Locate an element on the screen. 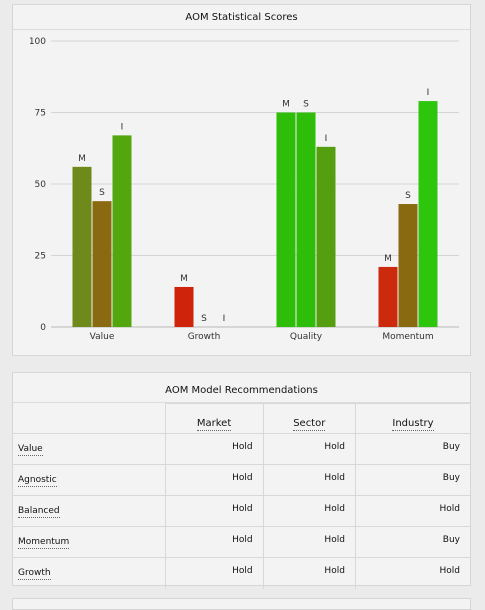  cell-growth-market: Hold is located at coordinates (214, 573).